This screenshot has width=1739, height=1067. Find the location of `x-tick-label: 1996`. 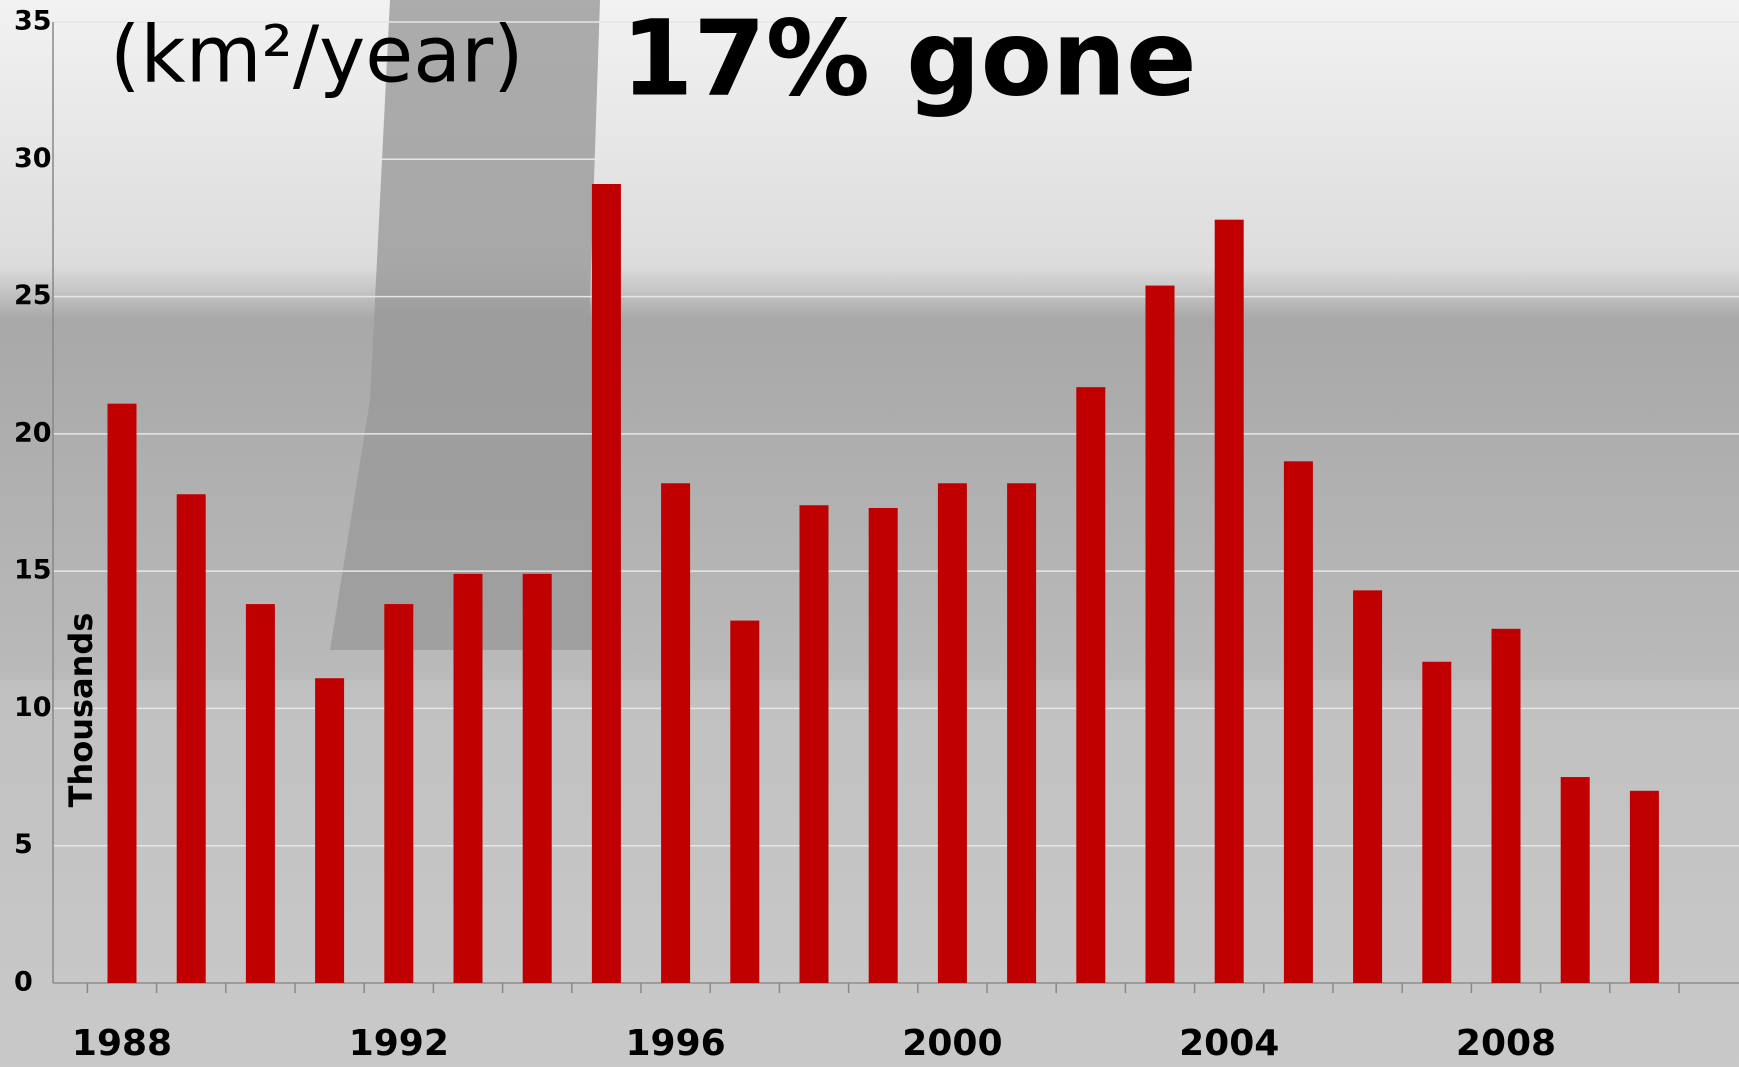

x-tick-label: 1996 is located at coordinates (675, 1043).